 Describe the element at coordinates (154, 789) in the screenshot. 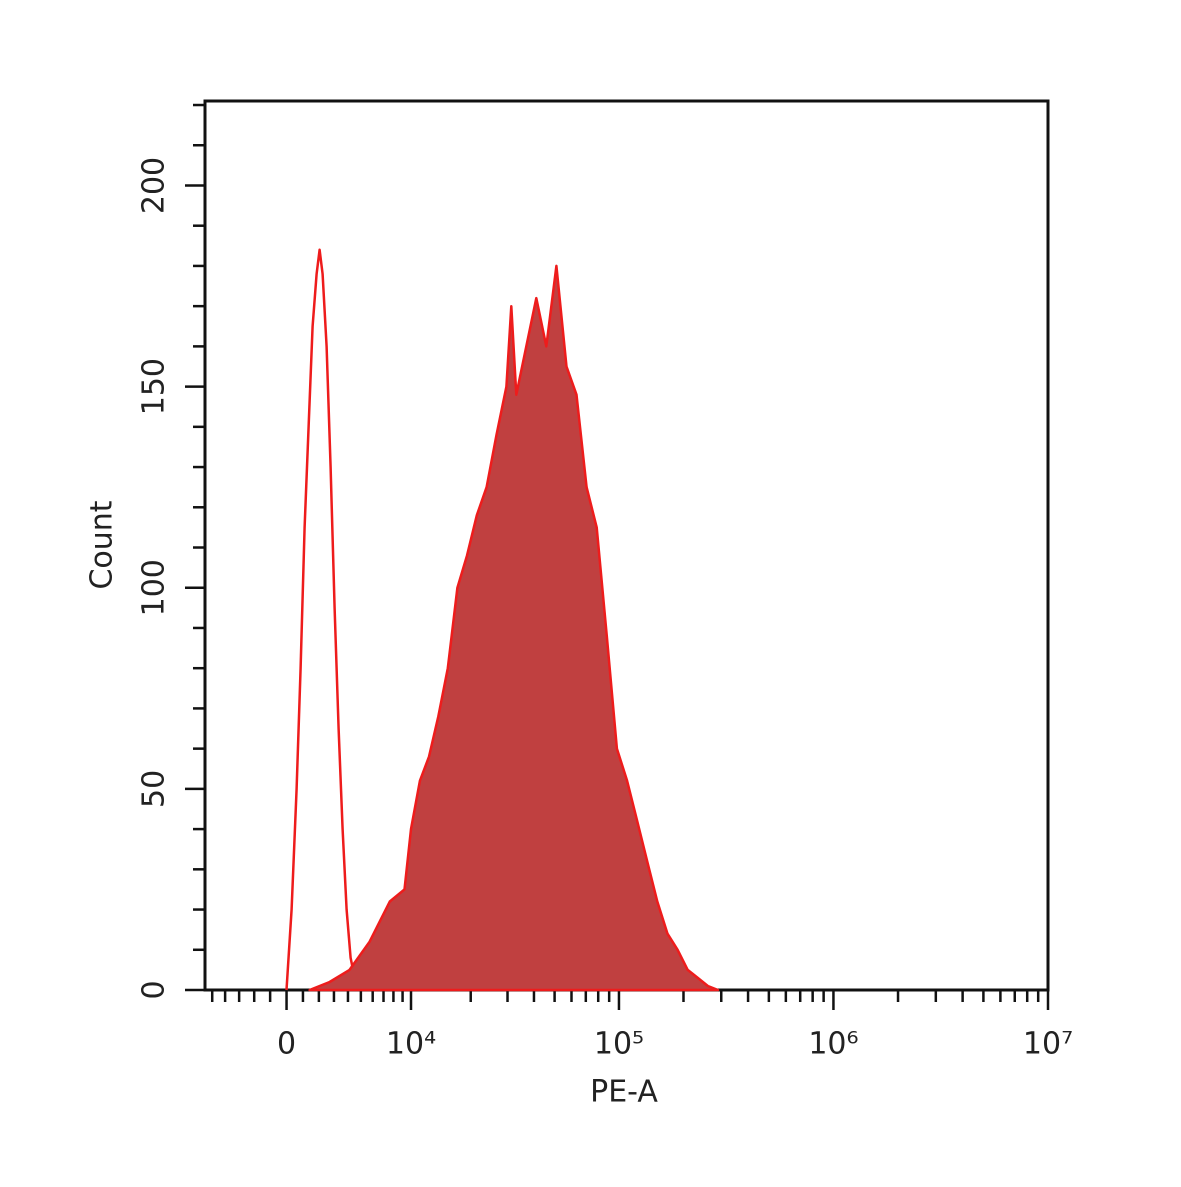

I see `y-tick-label: 50` at that location.